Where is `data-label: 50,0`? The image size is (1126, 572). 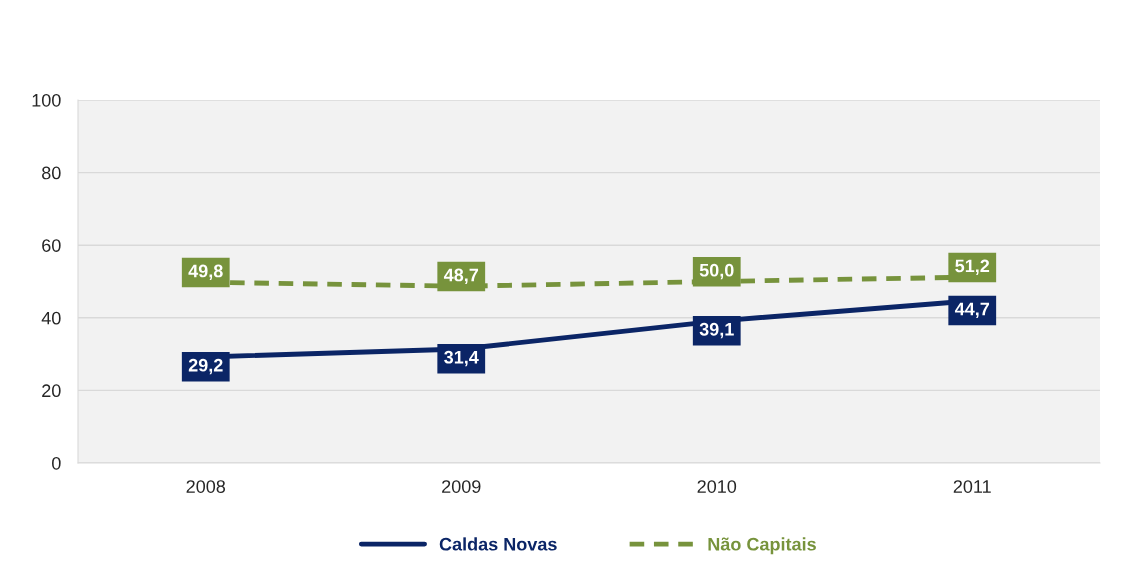
data-label: 50,0 is located at coordinates (716, 271).